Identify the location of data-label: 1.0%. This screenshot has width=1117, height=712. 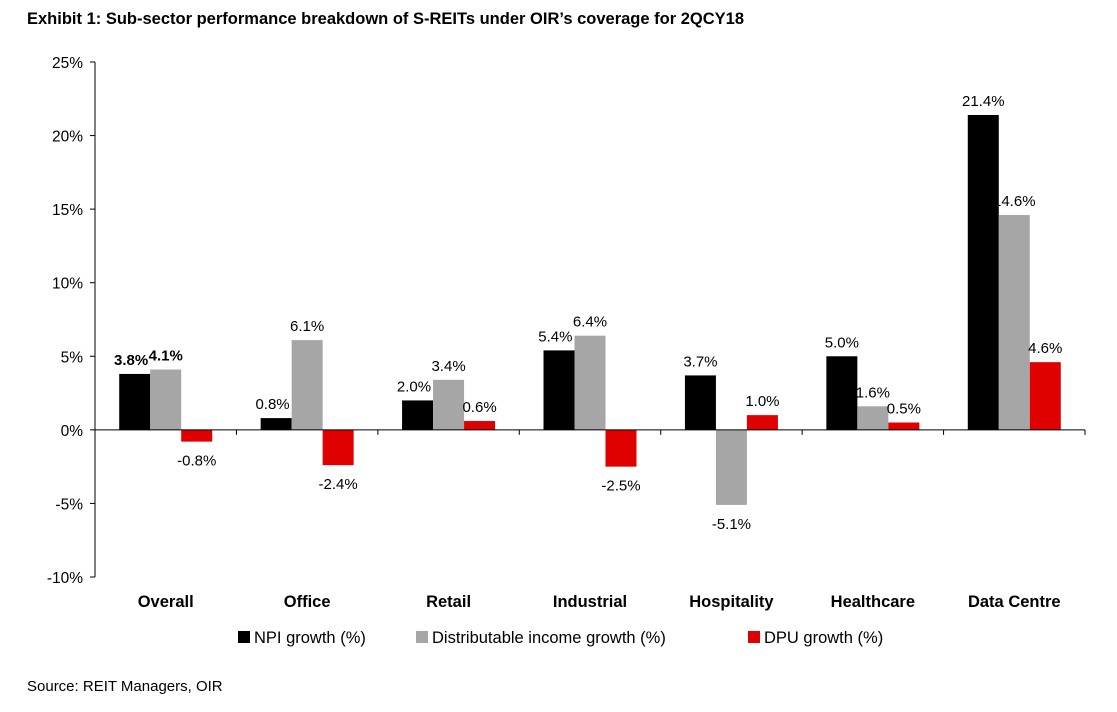
(762, 401).